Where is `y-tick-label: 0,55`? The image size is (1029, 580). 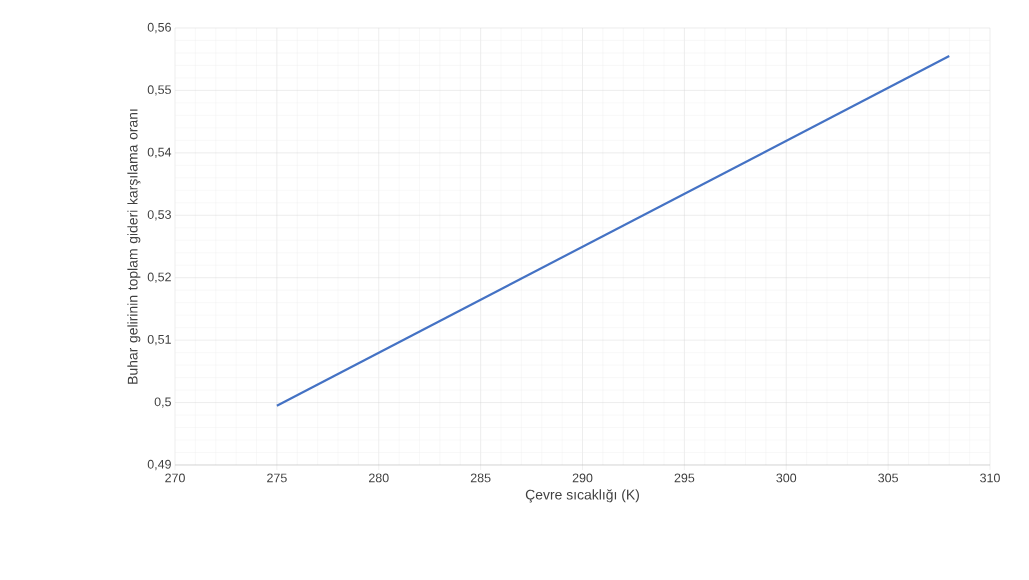
y-tick-label: 0,55 is located at coordinates (159, 90).